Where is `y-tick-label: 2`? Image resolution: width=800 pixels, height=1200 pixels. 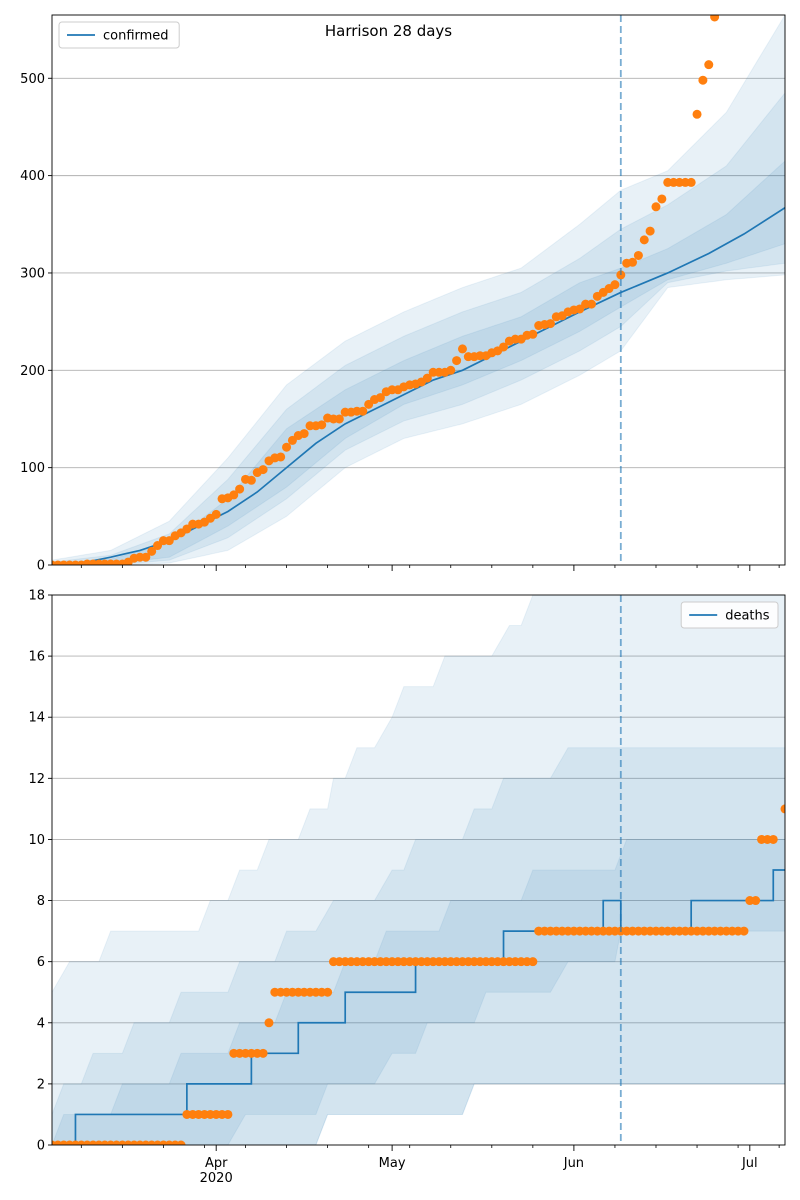 y-tick-label: 2 is located at coordinates (41, 1084).